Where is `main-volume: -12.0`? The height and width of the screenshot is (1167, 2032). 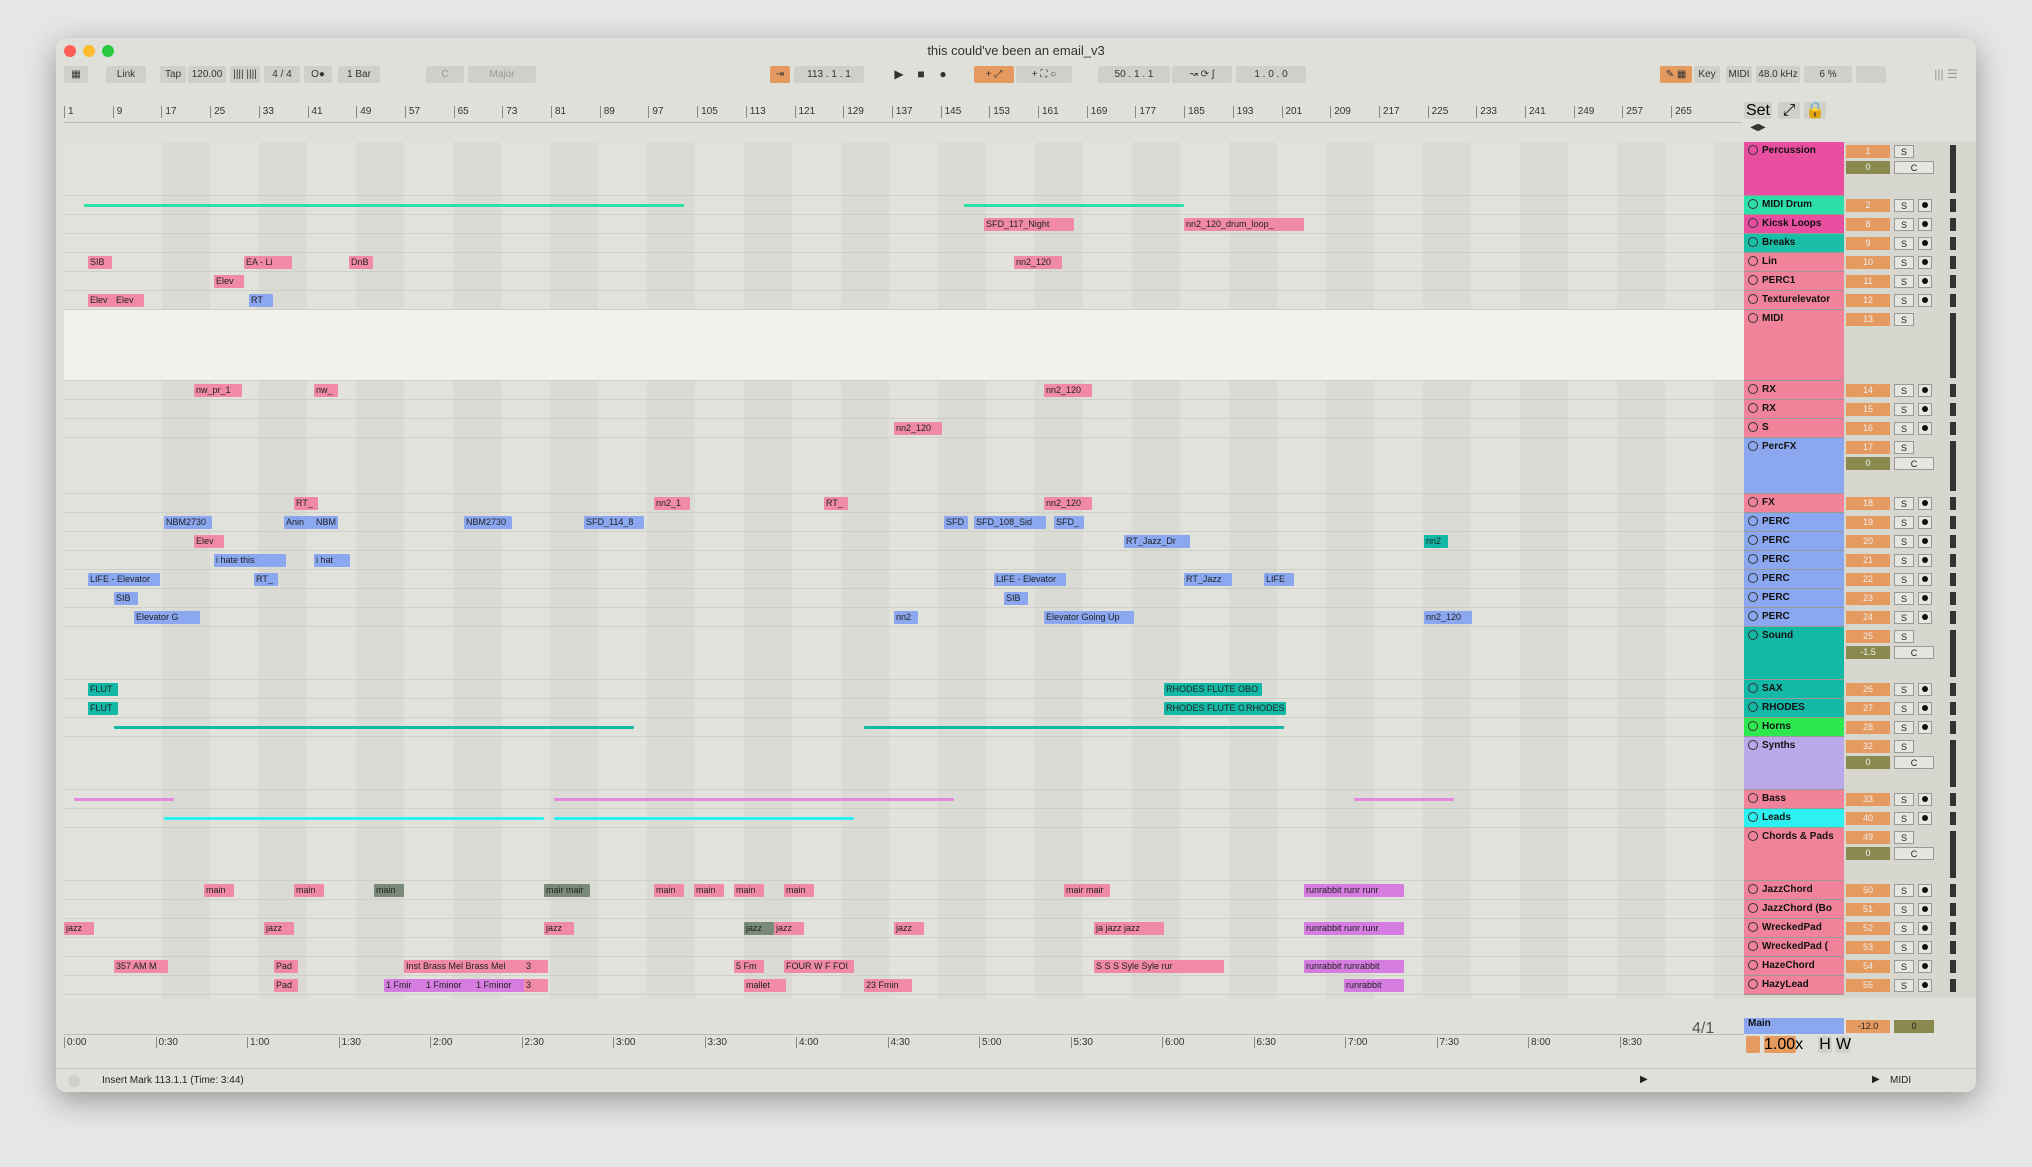 main-volume: -12.0 is located at coordinates (1868, 1026).